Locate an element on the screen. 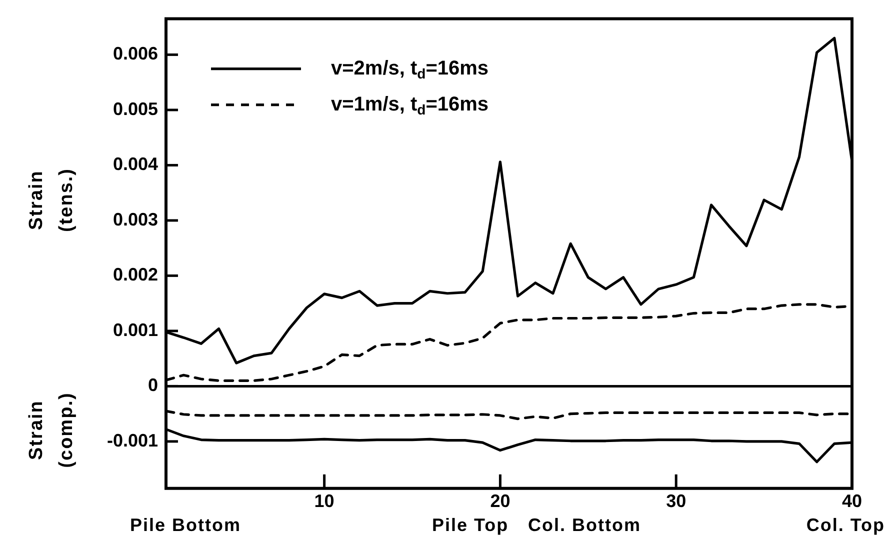 The width and height of the screenshot is (888, 546). text: Col. Bottom is located at coordinates (584, 525).